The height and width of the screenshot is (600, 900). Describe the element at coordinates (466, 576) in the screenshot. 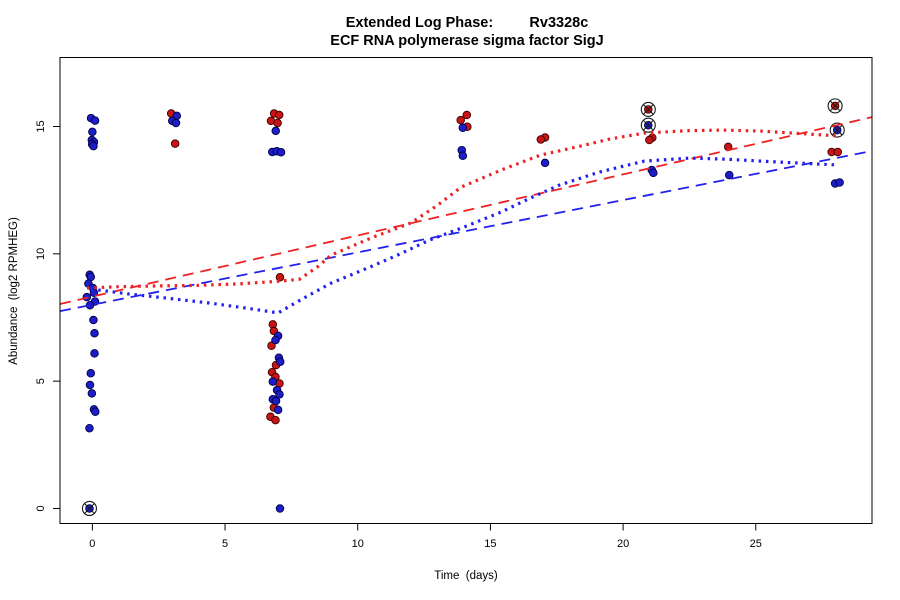

I see `x-axis-label: Time (days)` at that location.